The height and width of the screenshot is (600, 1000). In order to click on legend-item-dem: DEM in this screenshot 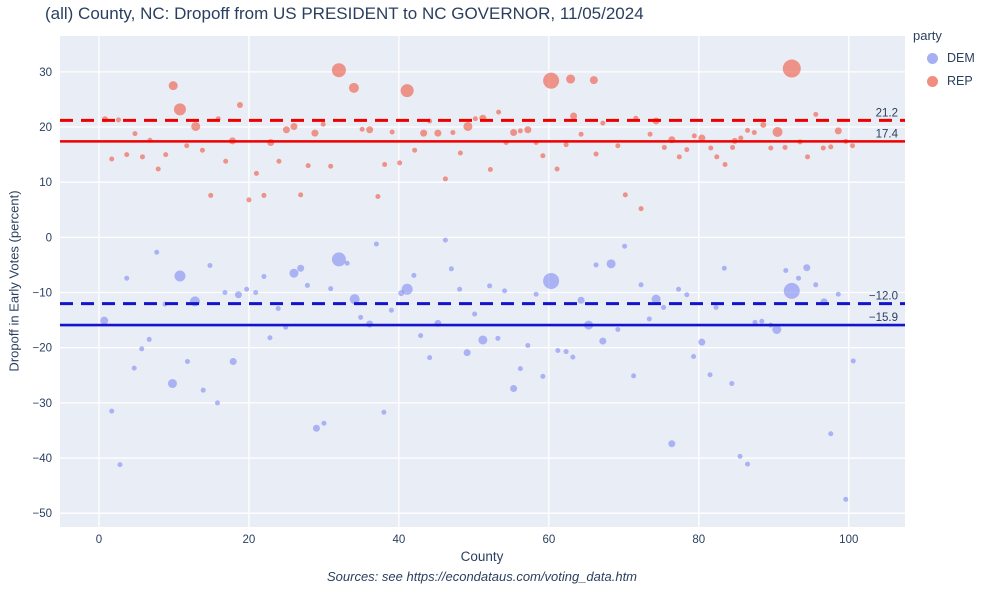, I will do `click(944, 58)`.